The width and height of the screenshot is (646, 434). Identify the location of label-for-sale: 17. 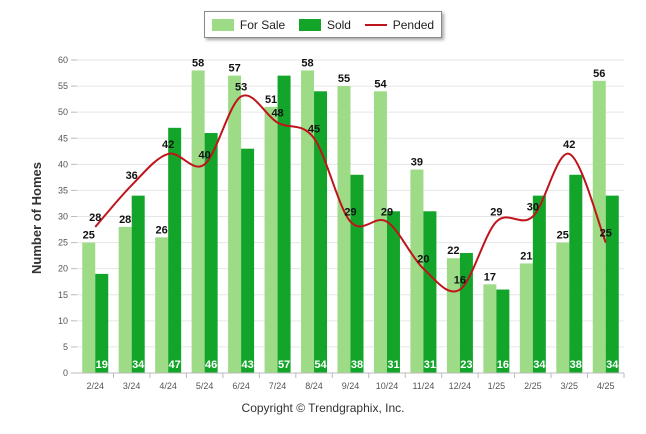
(490, 277).